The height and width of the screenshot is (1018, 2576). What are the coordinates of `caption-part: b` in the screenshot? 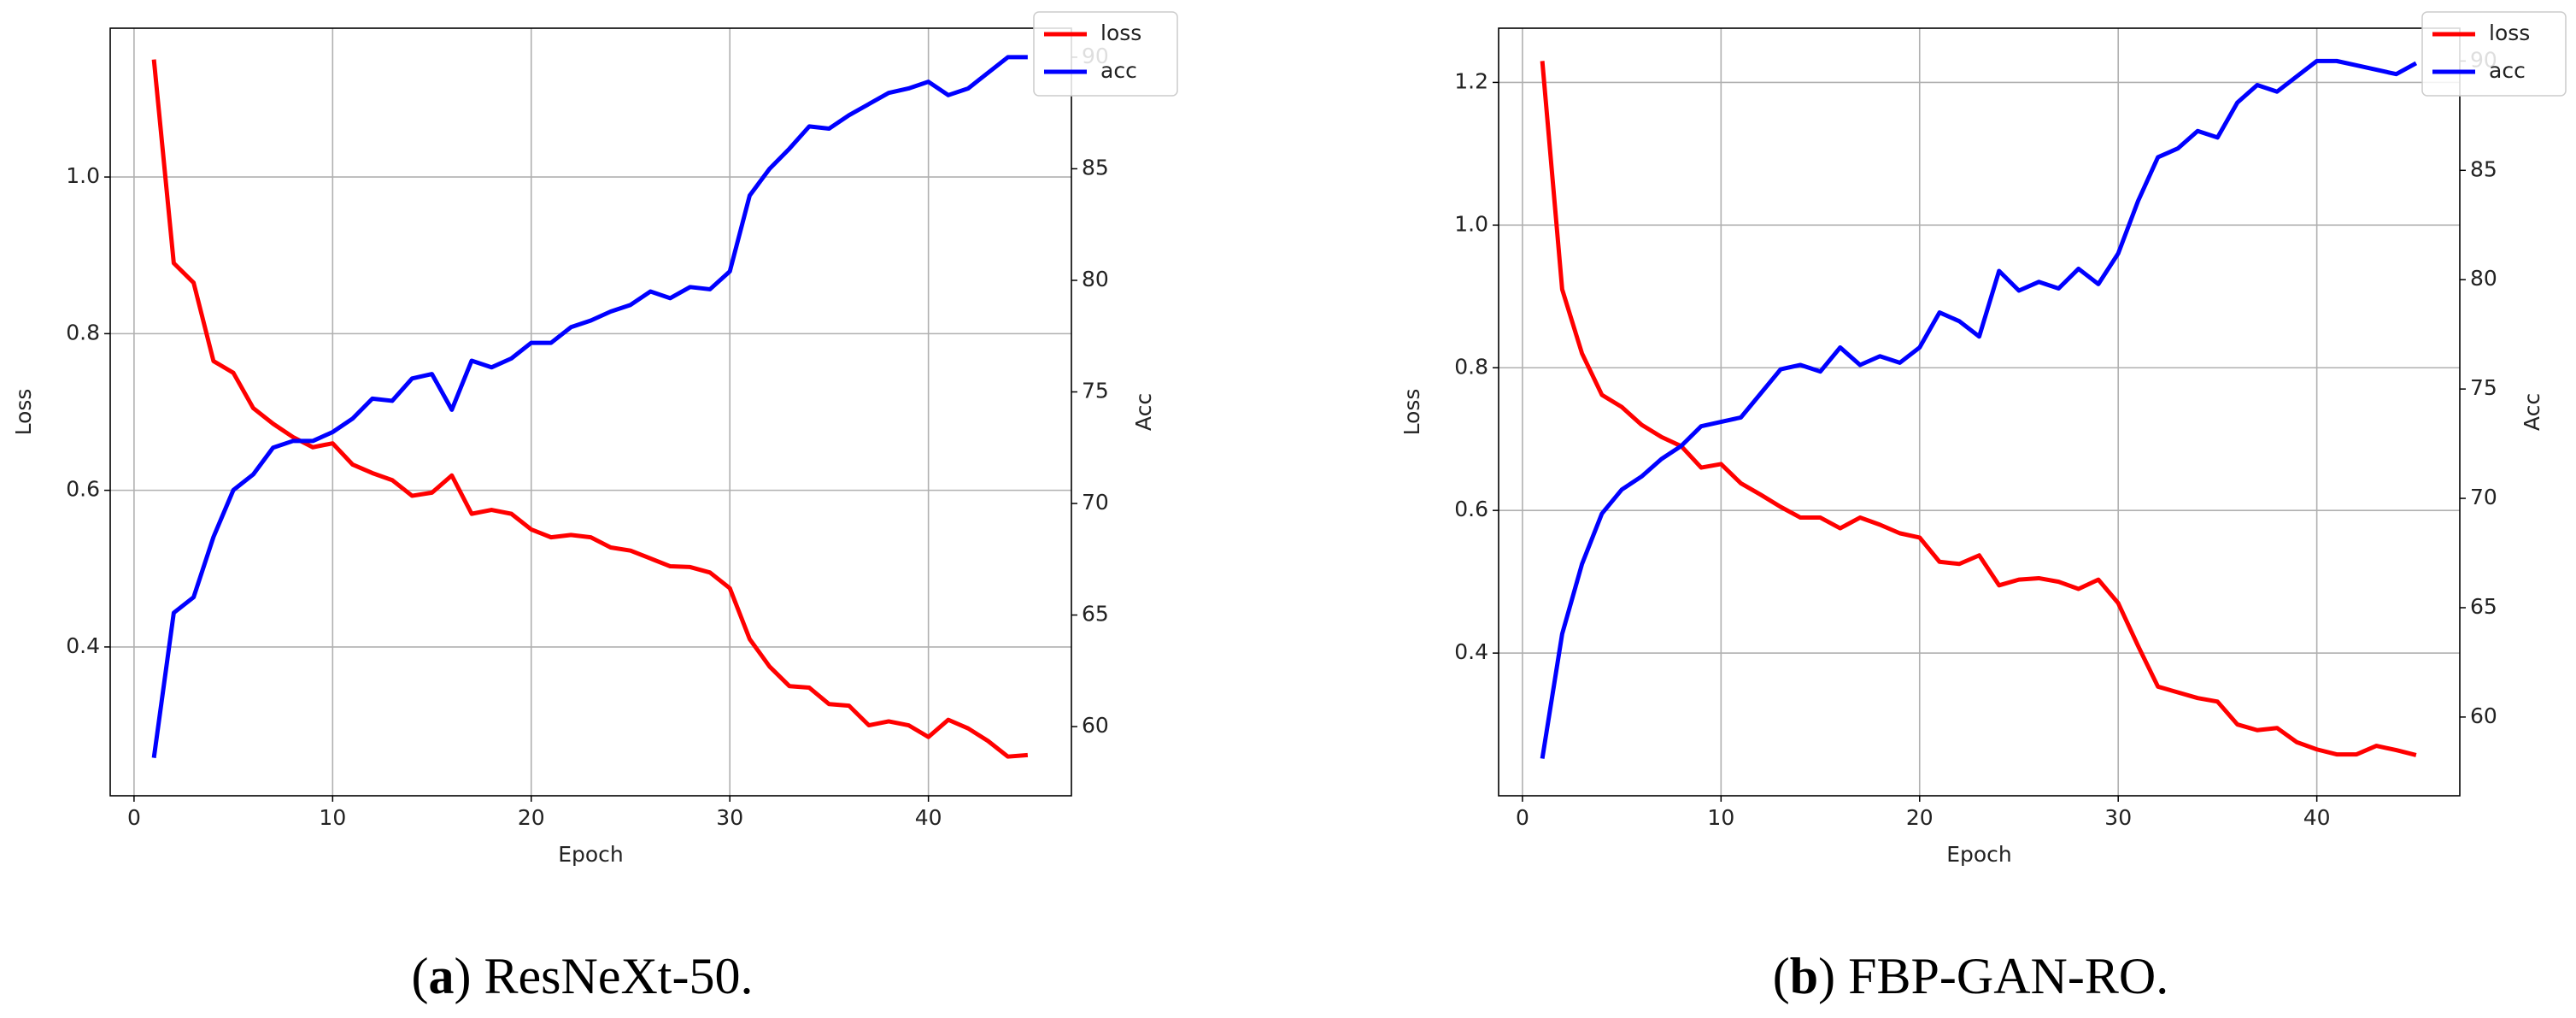 It's located at (1804, 976).